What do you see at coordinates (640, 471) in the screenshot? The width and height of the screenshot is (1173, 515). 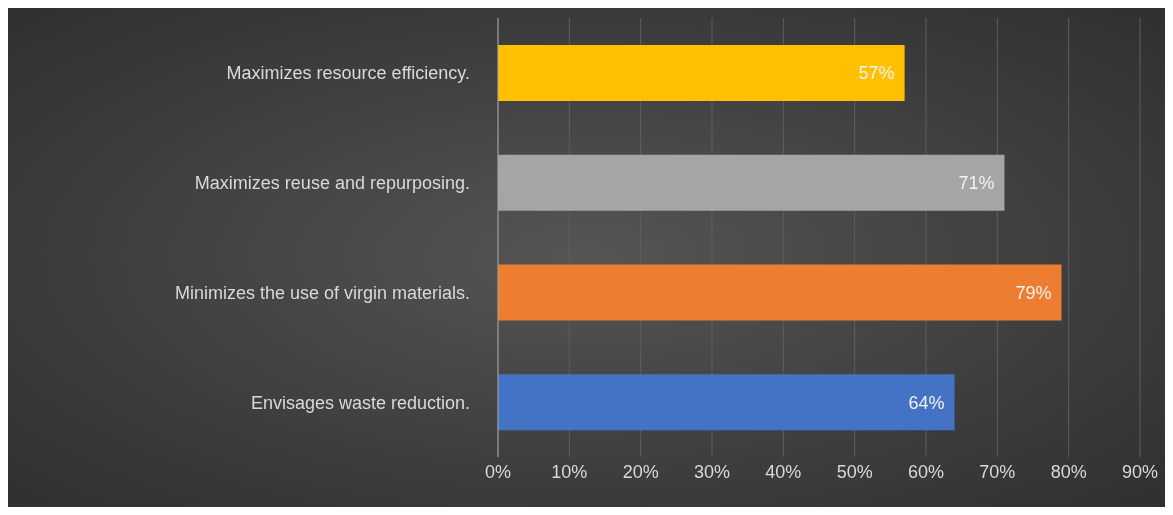 I see `x-tick-label: 20%` at bounding box center [640, 471].